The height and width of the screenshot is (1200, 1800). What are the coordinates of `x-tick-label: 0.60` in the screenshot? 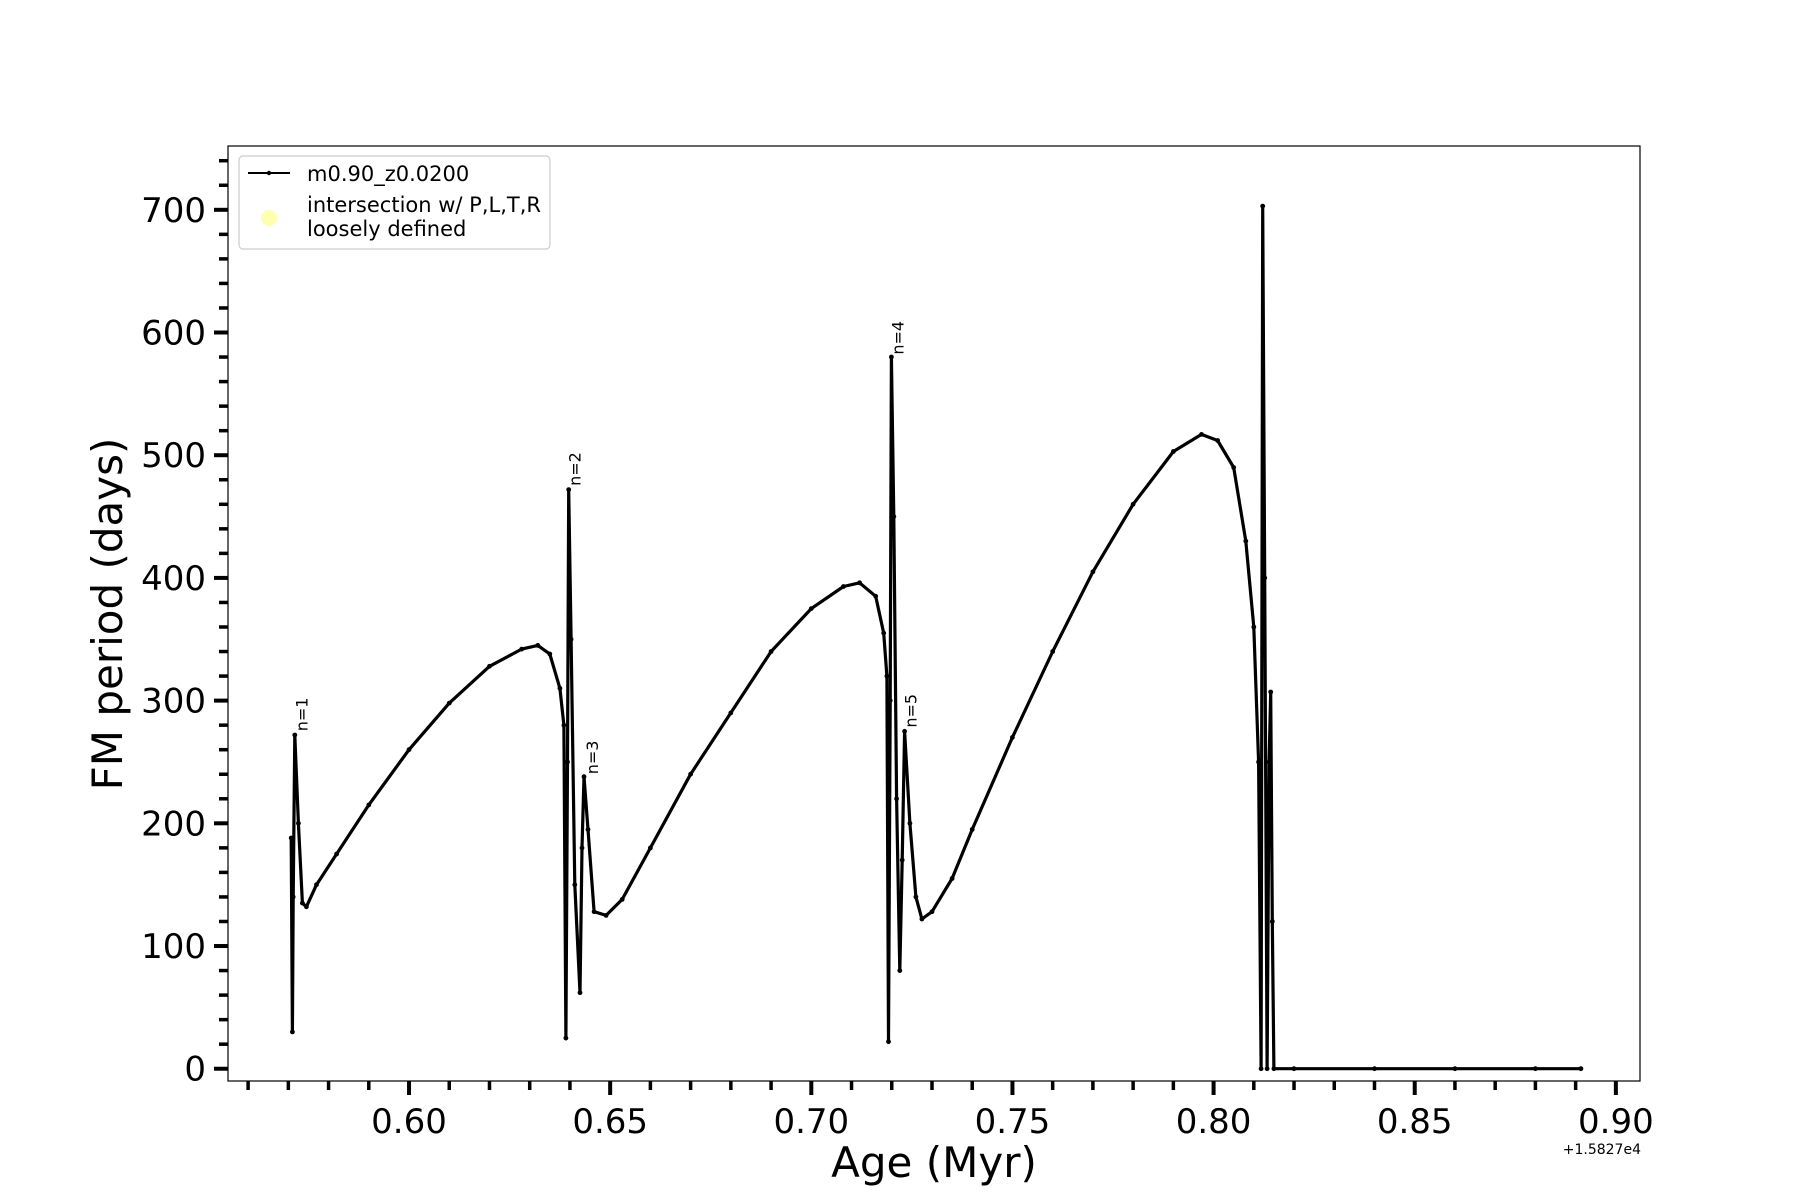 It's located at (409, 1122).